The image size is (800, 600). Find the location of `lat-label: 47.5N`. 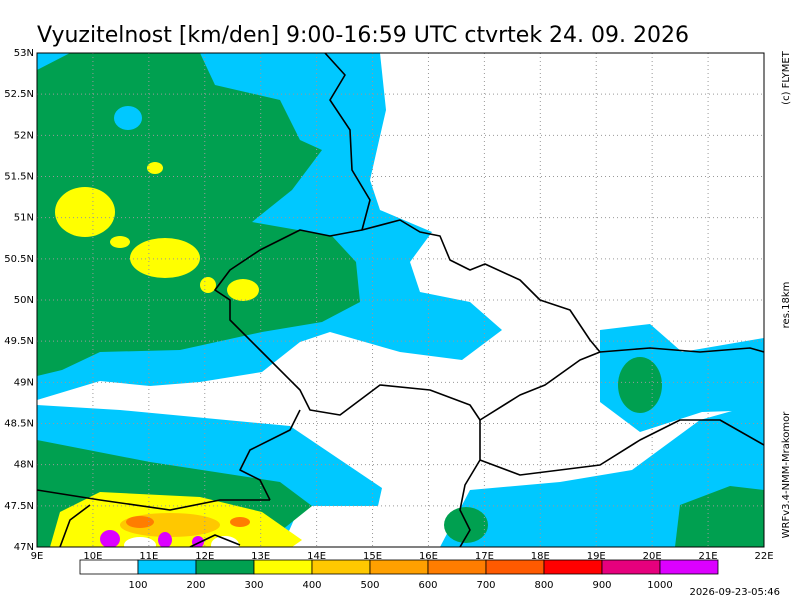

lat-label: 47.5N is located at coordinates (19, 506).